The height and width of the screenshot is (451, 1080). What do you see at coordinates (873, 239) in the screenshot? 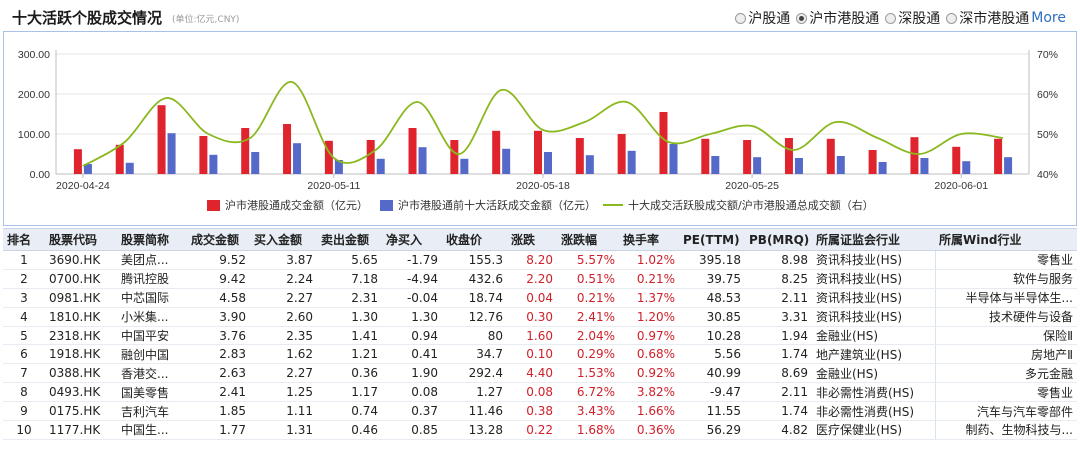
I see `column-header: 所属证监会行业` at bounding box center [873, 239].